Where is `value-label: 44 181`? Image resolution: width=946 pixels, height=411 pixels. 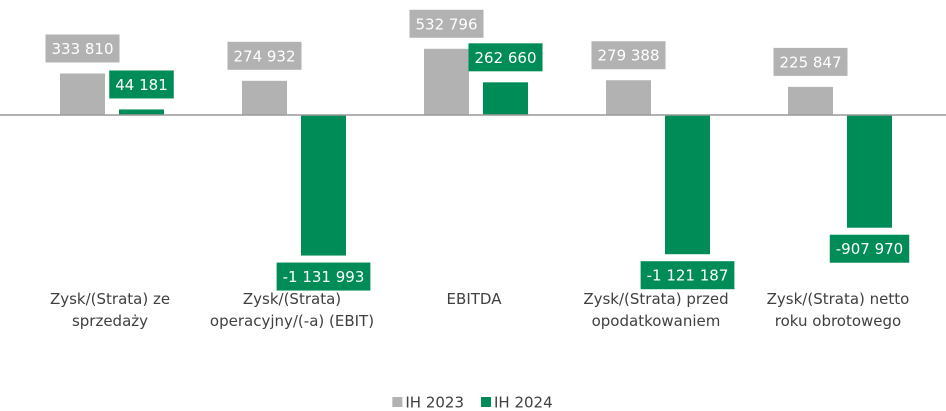
value-label: 44 181 is located at coordinates (141, 85).